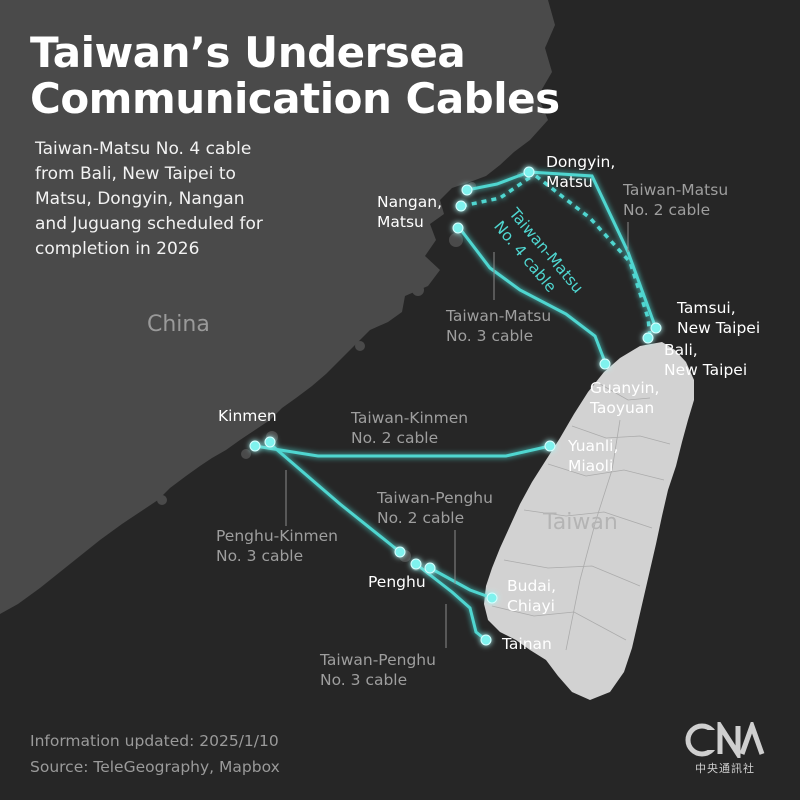 The width and height of the screenshot is (800, 800). Describe the element at coordinates (719, 318) in the screenshot. I see `place-label-tamsui: Tamsui, New Taipei` at that location.